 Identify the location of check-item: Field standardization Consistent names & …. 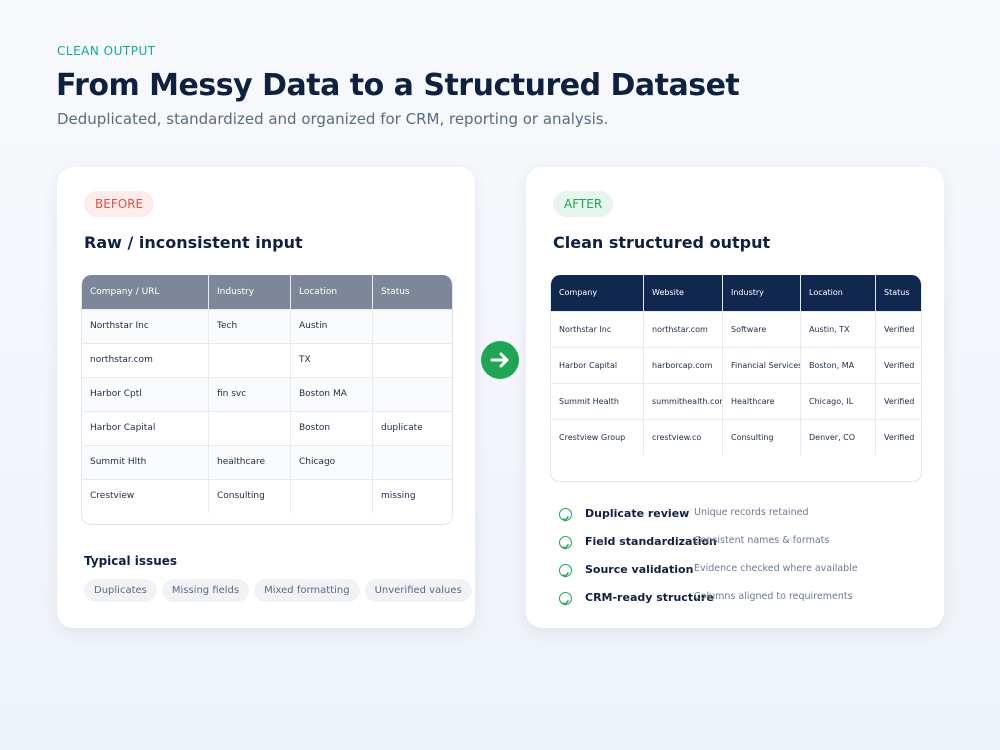
(746, 543).